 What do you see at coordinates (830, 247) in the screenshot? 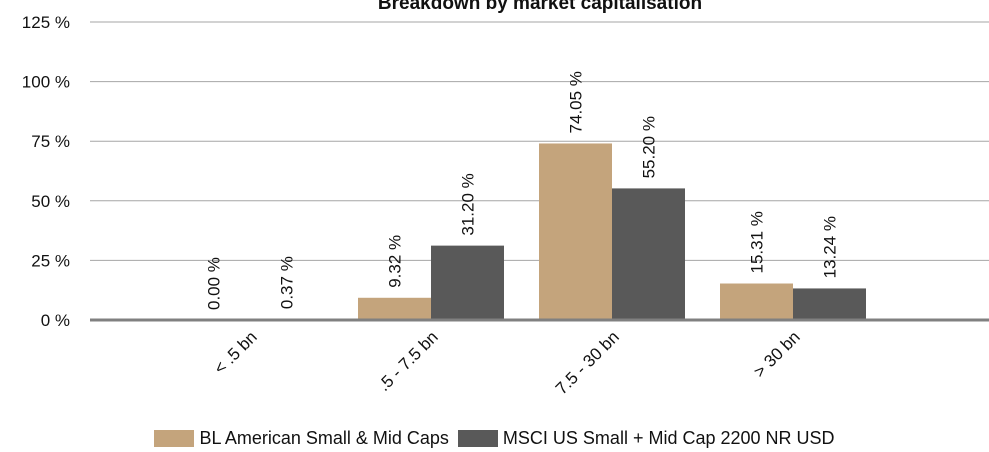
I see `data-label: 13.24 %` at bounding box center [830, 247].